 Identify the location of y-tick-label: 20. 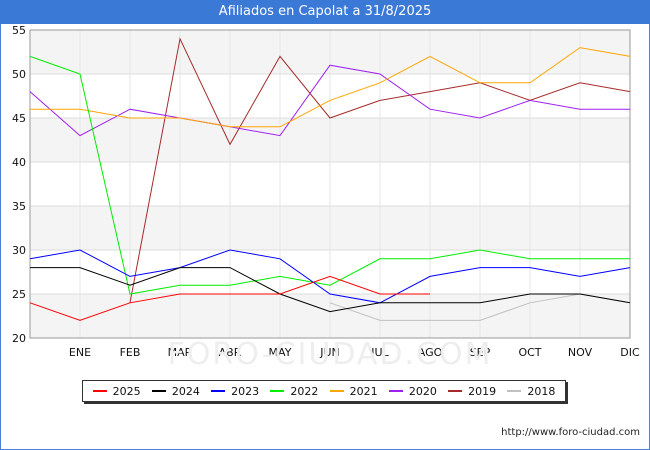
(19, 338).